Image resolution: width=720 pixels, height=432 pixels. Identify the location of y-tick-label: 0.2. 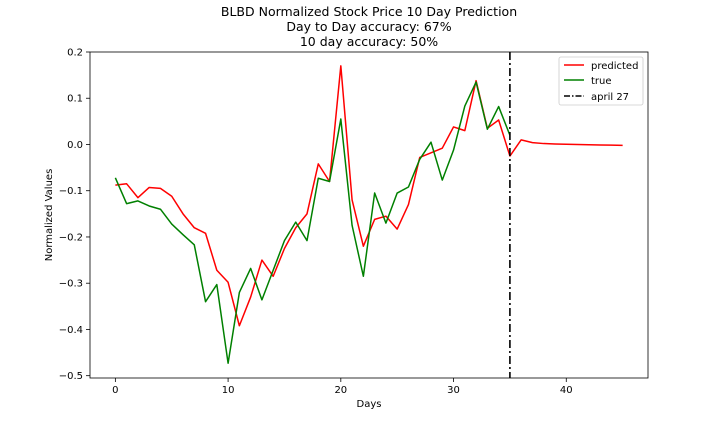
(75, 53).